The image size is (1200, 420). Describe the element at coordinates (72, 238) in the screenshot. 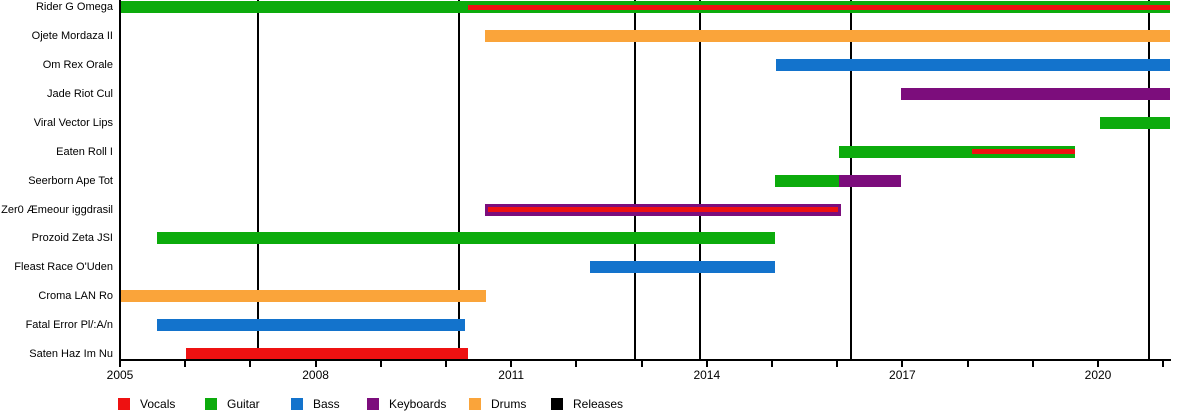

I see `member-label: Prozoid Zeta JSI` at that location.